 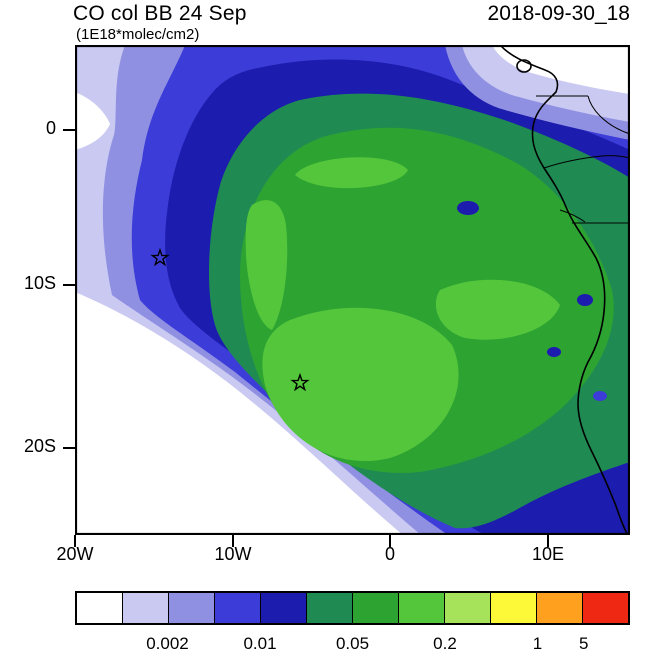 I want to click on xtick-label-10e: 10E, so click(x=548, y=554).